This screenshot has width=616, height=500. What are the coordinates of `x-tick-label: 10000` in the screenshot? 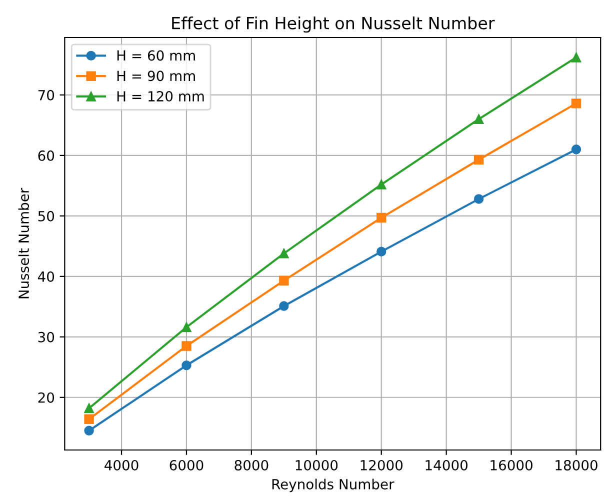 It's located at (317, 465).